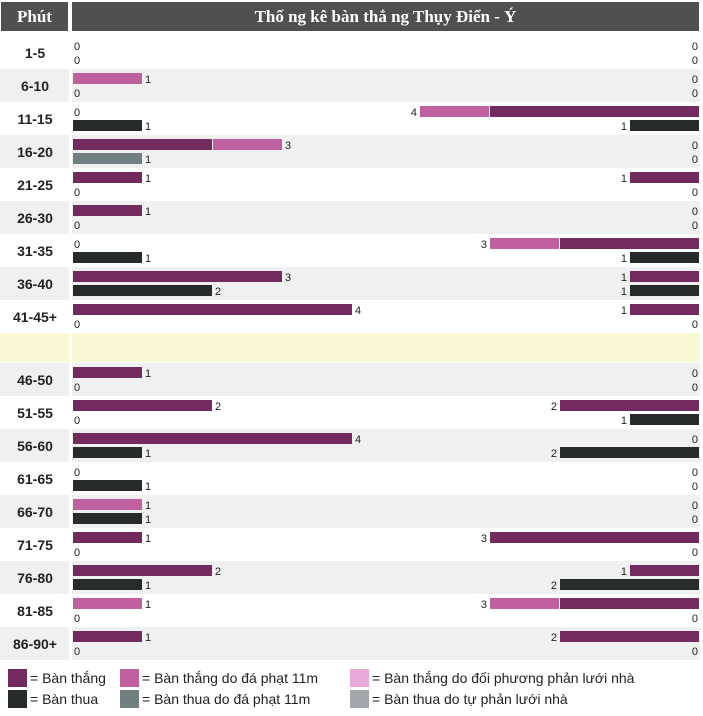  What do you see at coordinates (35, 317) in the screenshot?
I see `minute-label: 41-45+` at bounding box center [35, 317].